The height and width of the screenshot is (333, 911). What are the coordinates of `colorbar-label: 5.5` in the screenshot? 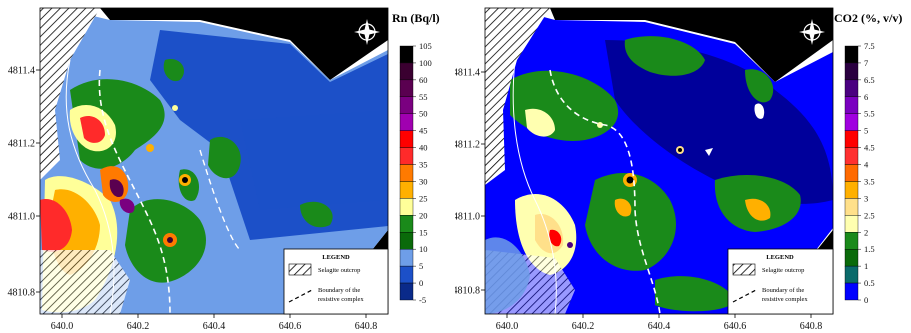 It's located at (869, 114).